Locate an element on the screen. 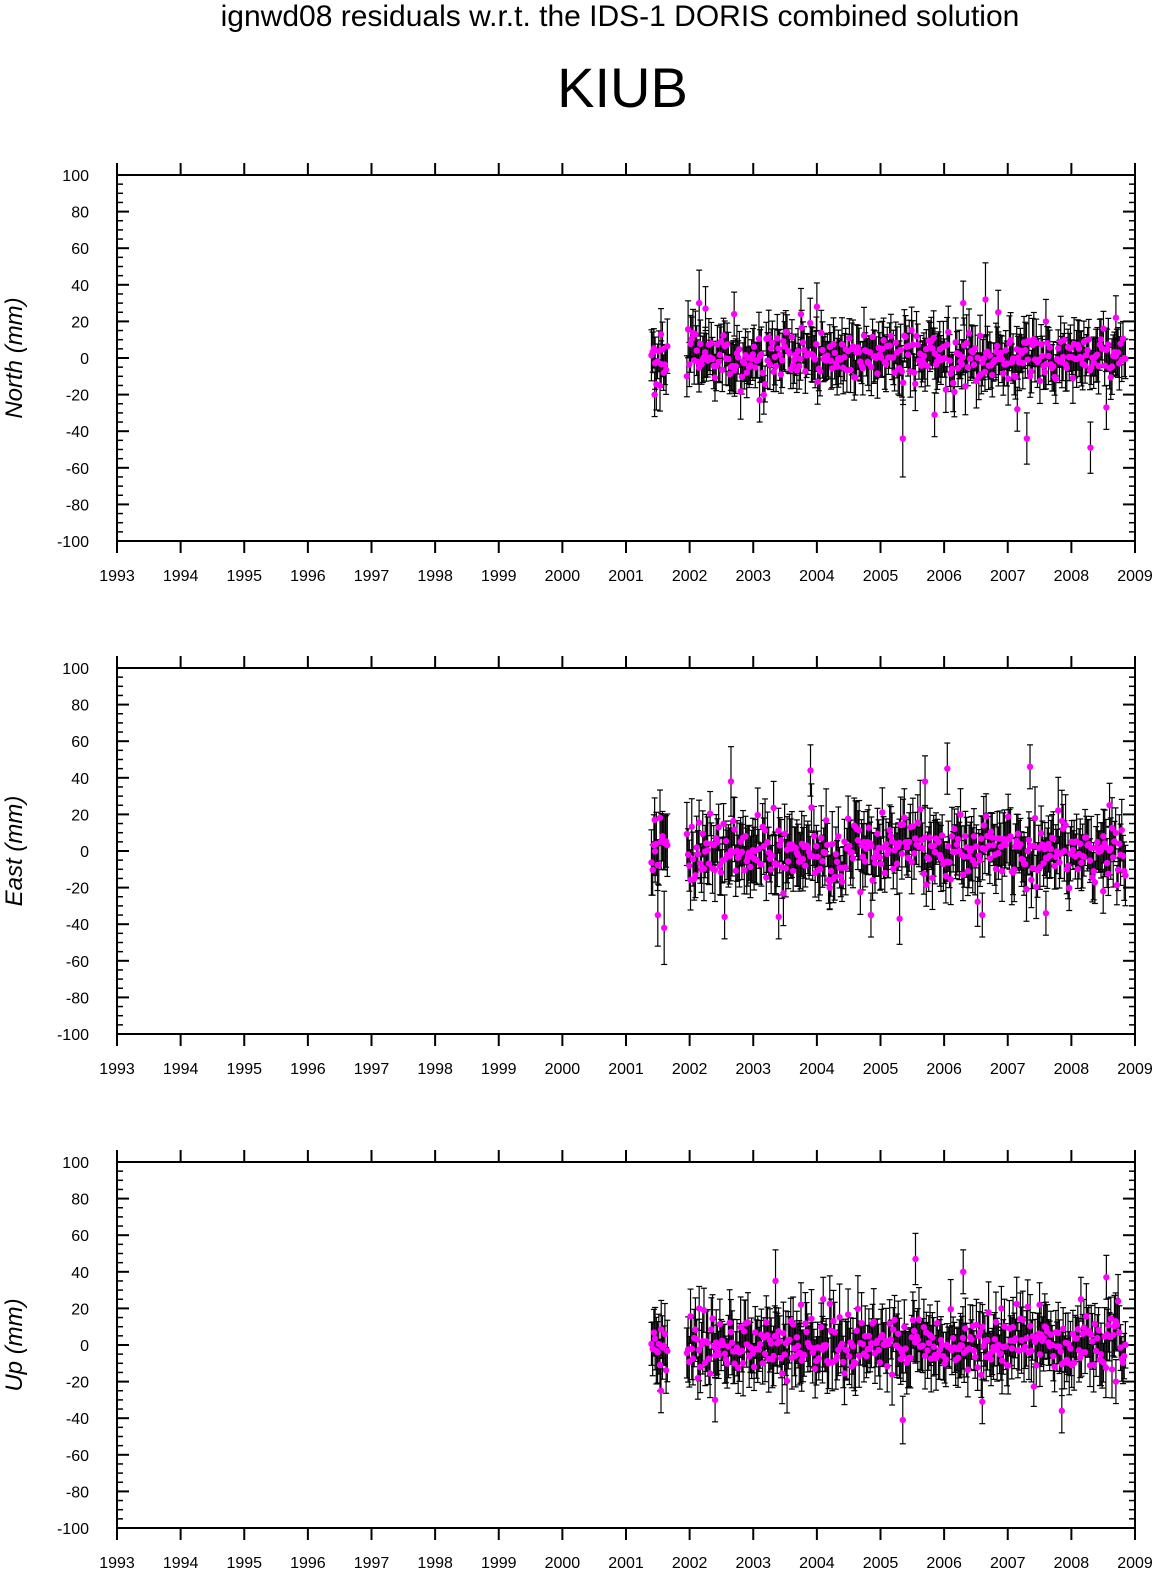  station-name: KIUB is located at coordinates (622, 87).